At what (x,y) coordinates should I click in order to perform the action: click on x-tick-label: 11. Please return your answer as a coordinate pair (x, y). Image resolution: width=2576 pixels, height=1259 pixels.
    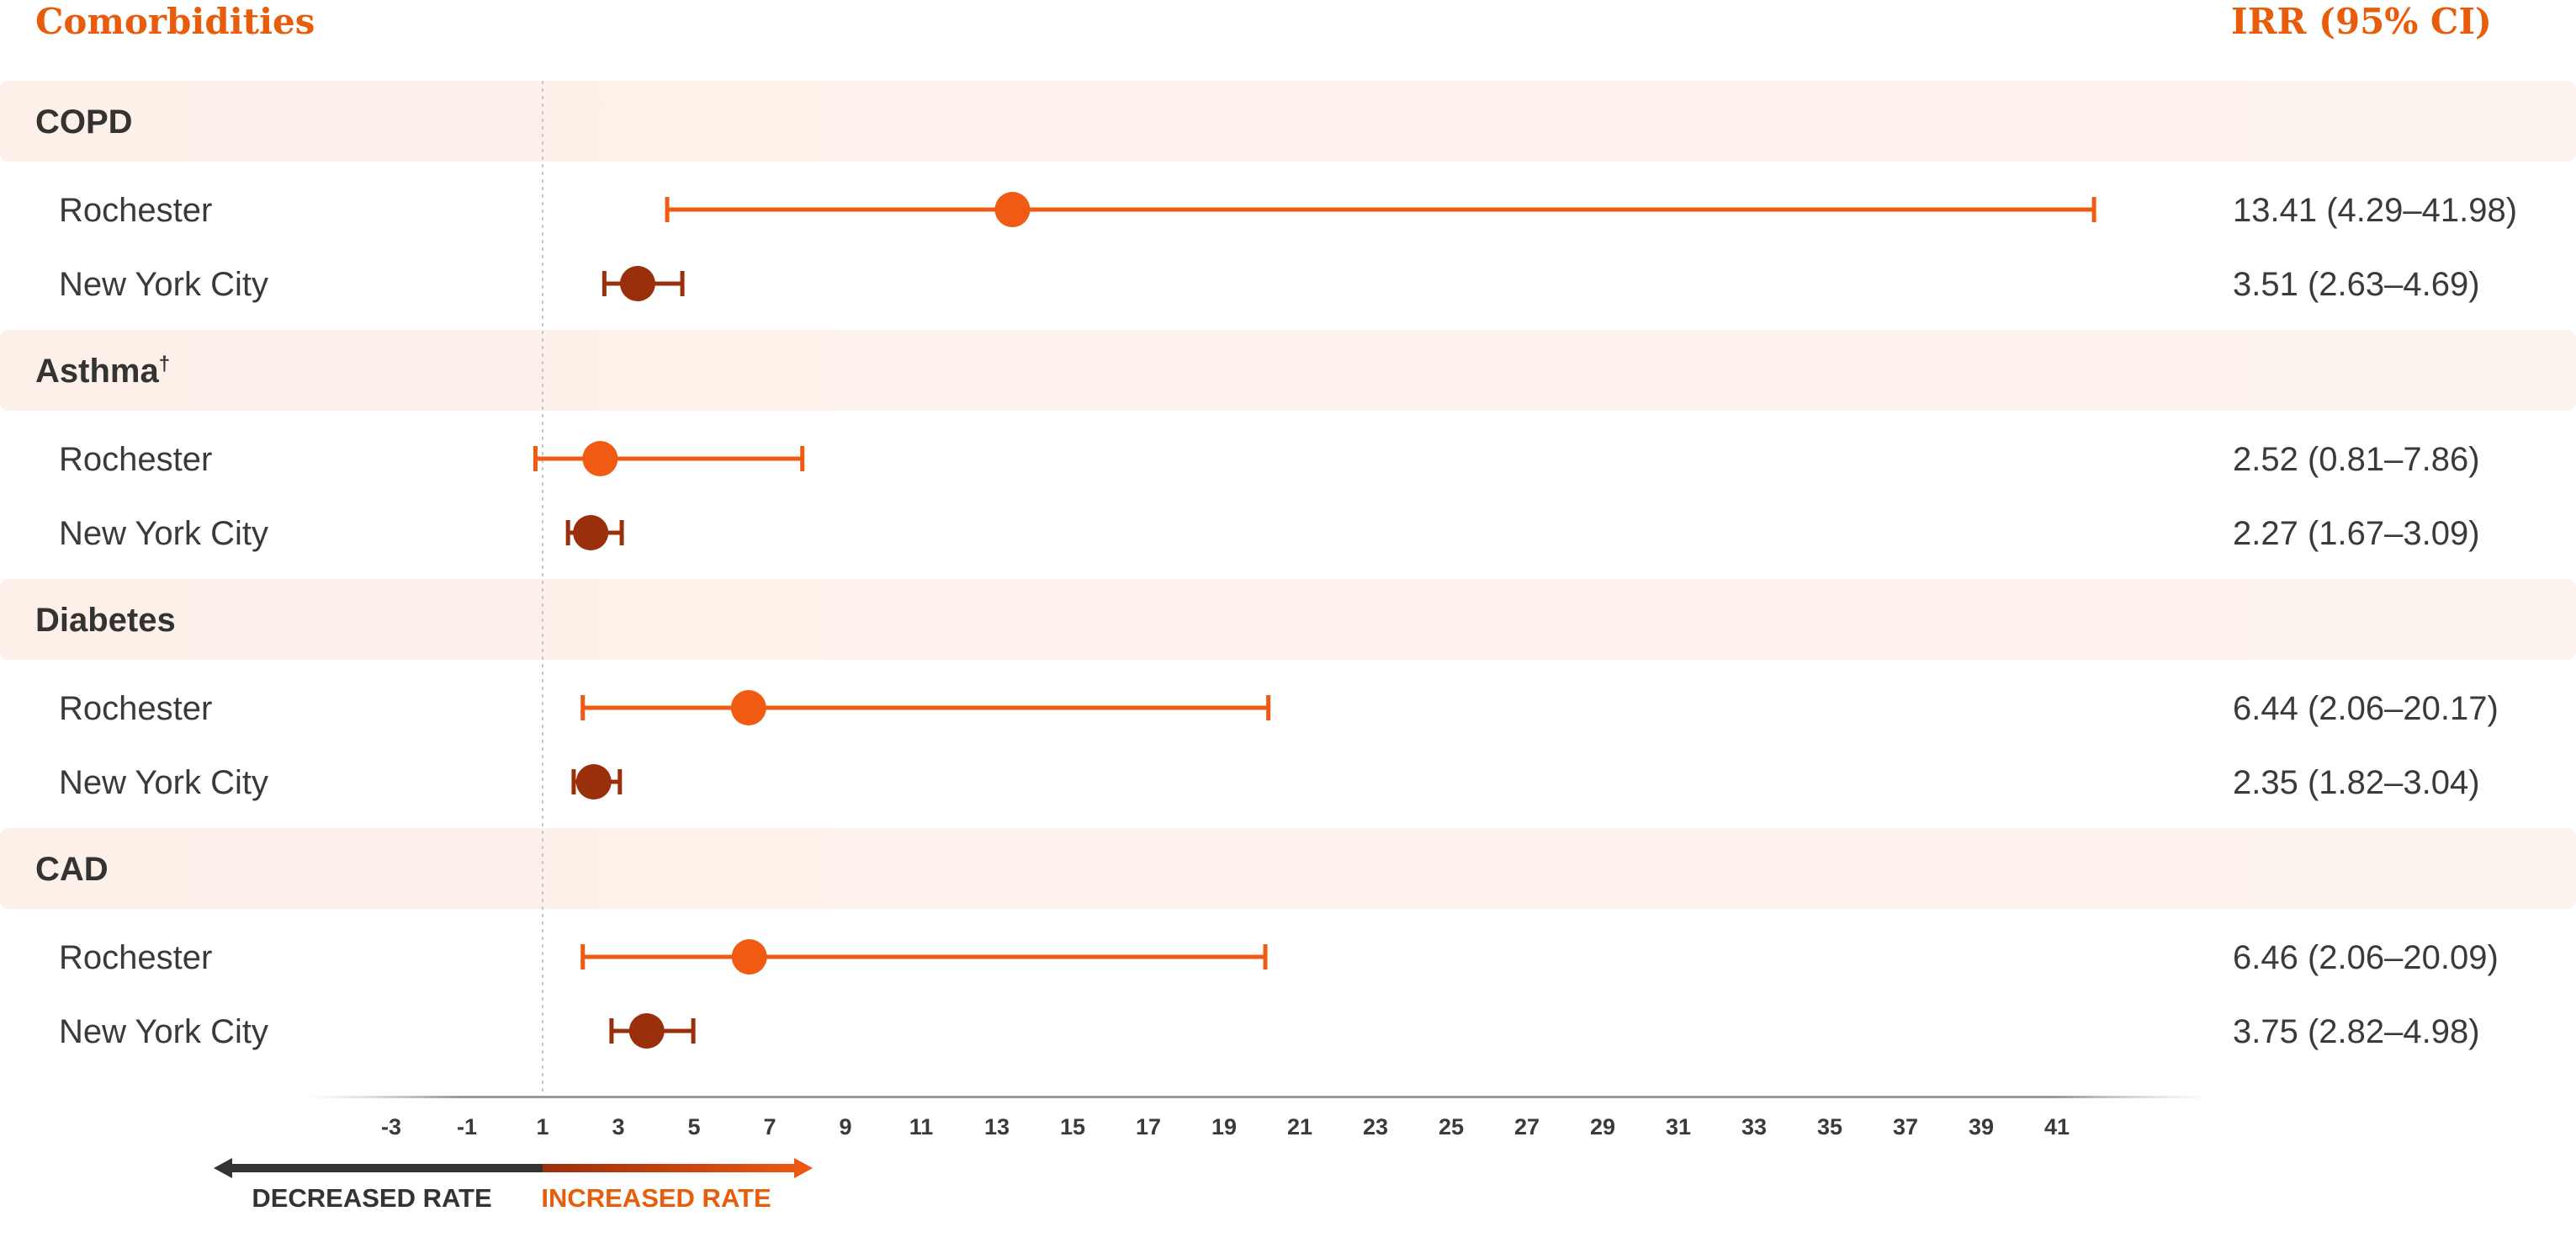
    Looking at the image, I should click on (921, 1126).